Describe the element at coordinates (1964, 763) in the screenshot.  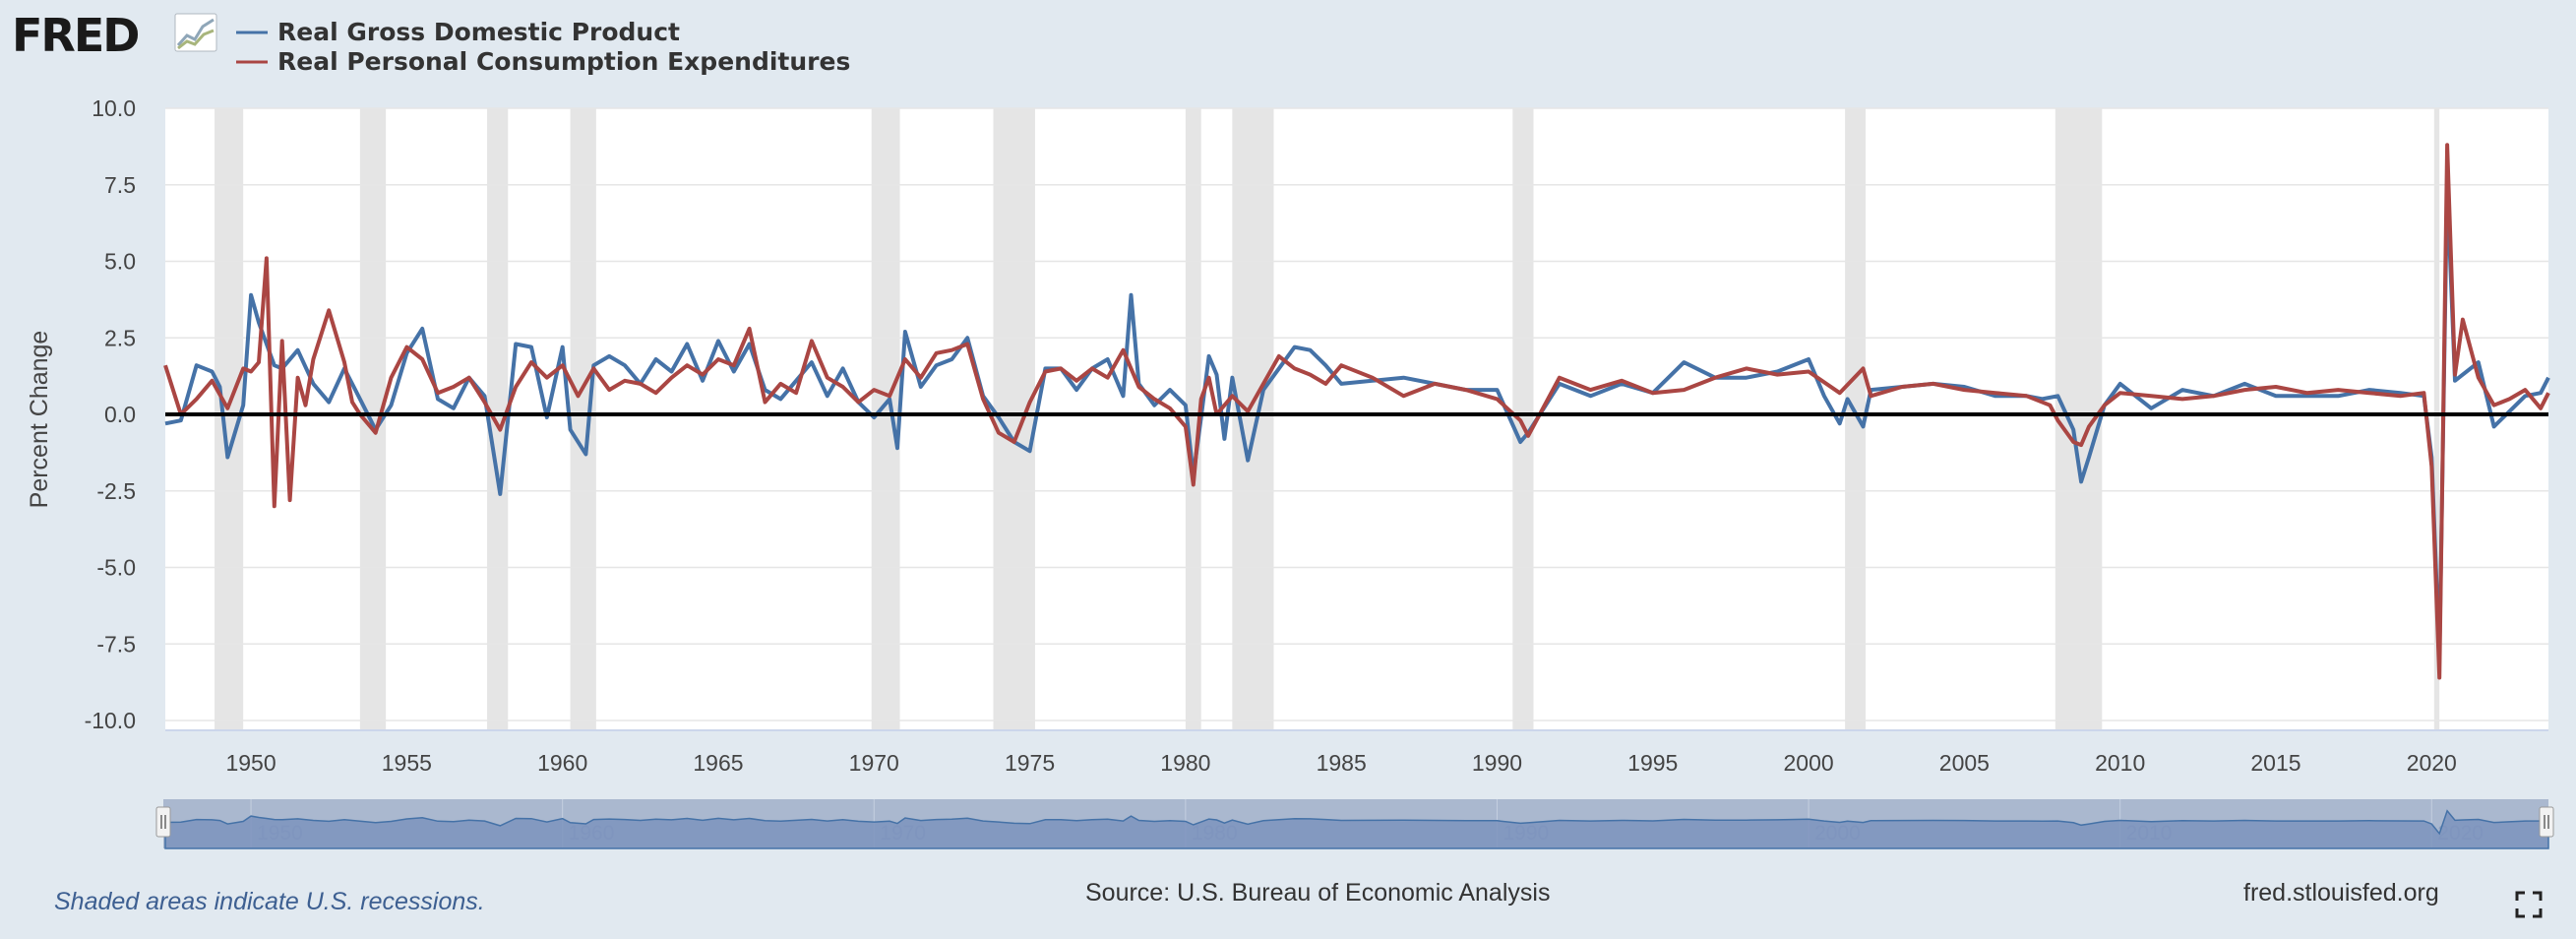
I see `x-tick-label: 2005` at that location.